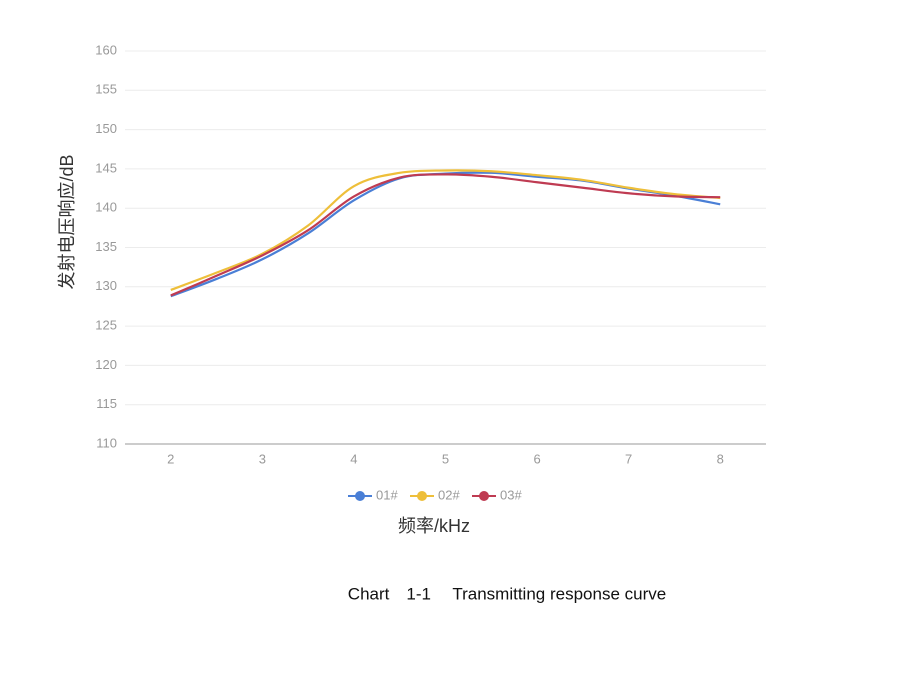 The width and height of the screenshot is (904, 676). I want to click on y-tick-label: 125, so click(106, 325).